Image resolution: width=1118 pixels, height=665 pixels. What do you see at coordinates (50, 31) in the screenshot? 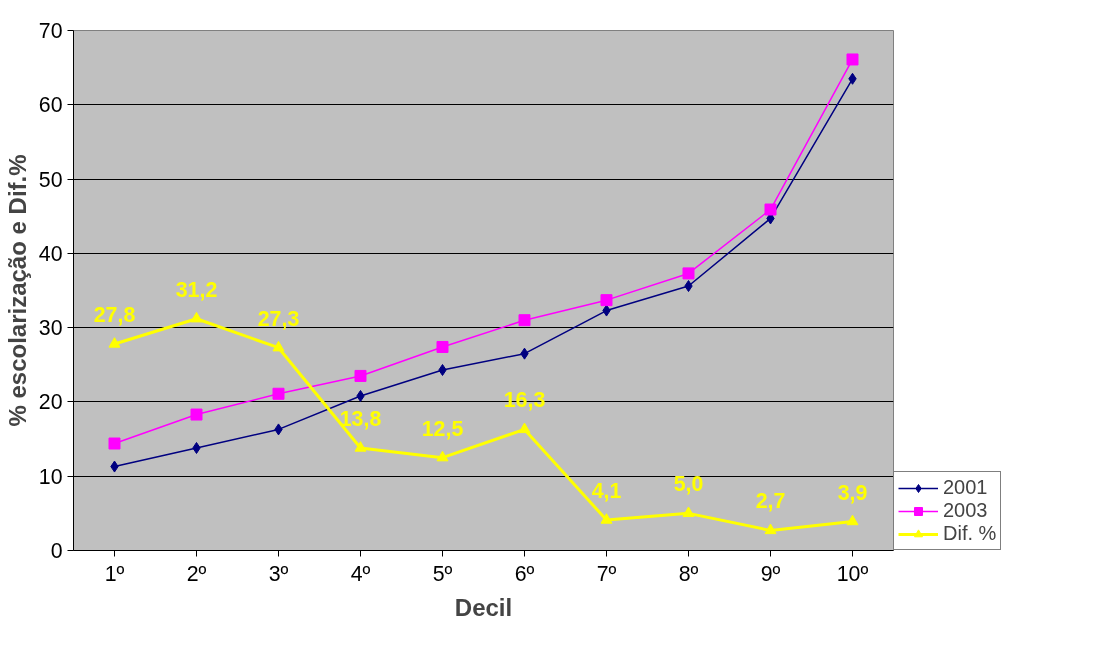
I see `y-tick-label: 70` at bounding box center [50, 31].